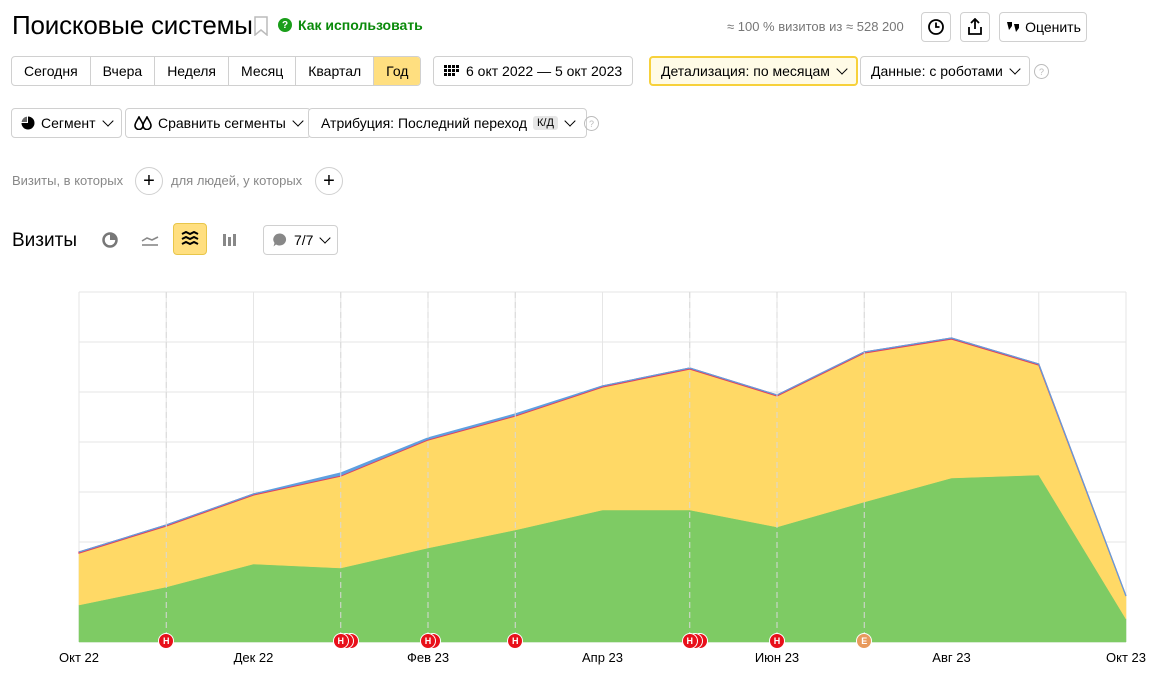 This screenshot has width=1170, height=687. What do you see at coordinates (544, 71) in the screenshot?
I see `date-range-label: 6 окт 2022 — 5 окт 2023` at bounding box center [544, 71].